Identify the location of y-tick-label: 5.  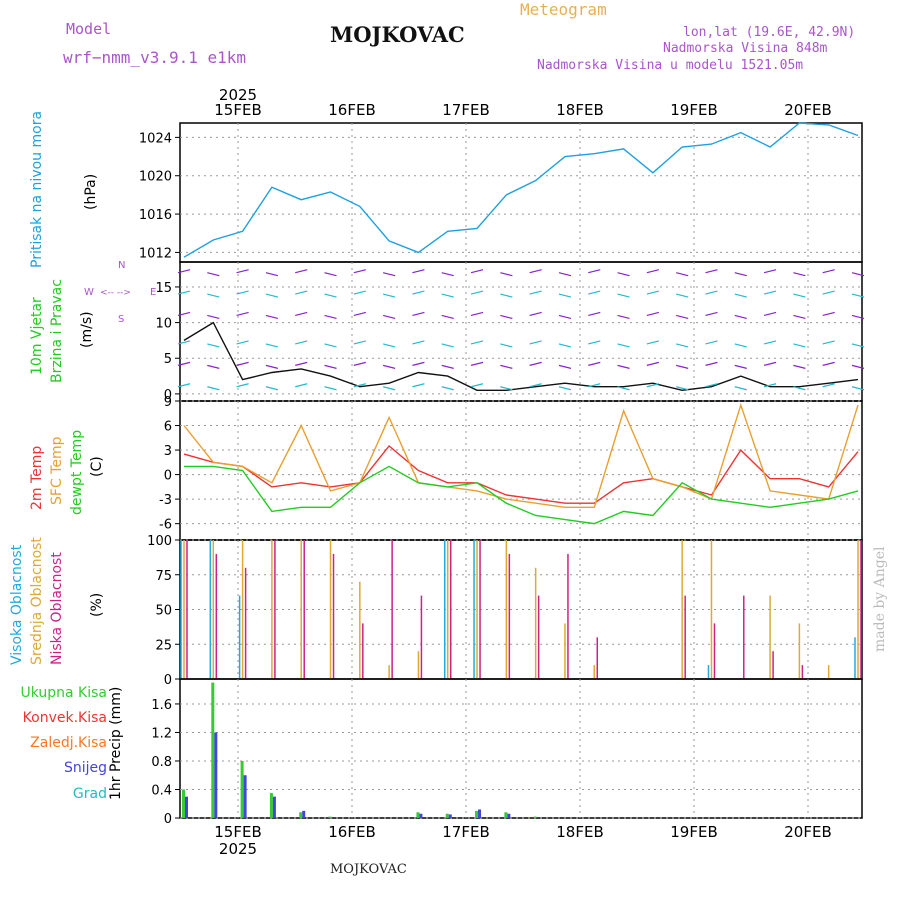
(168, 359).